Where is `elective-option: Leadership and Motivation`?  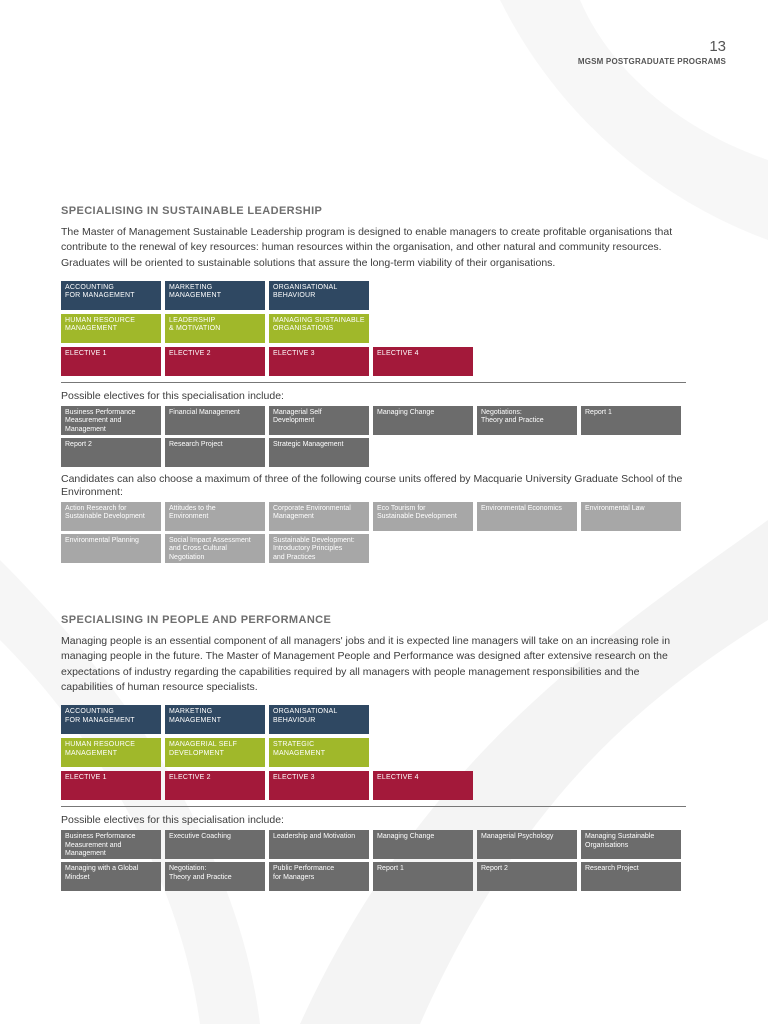
elective-option: Leadership and Motivation is located at coordinates (319, 845).